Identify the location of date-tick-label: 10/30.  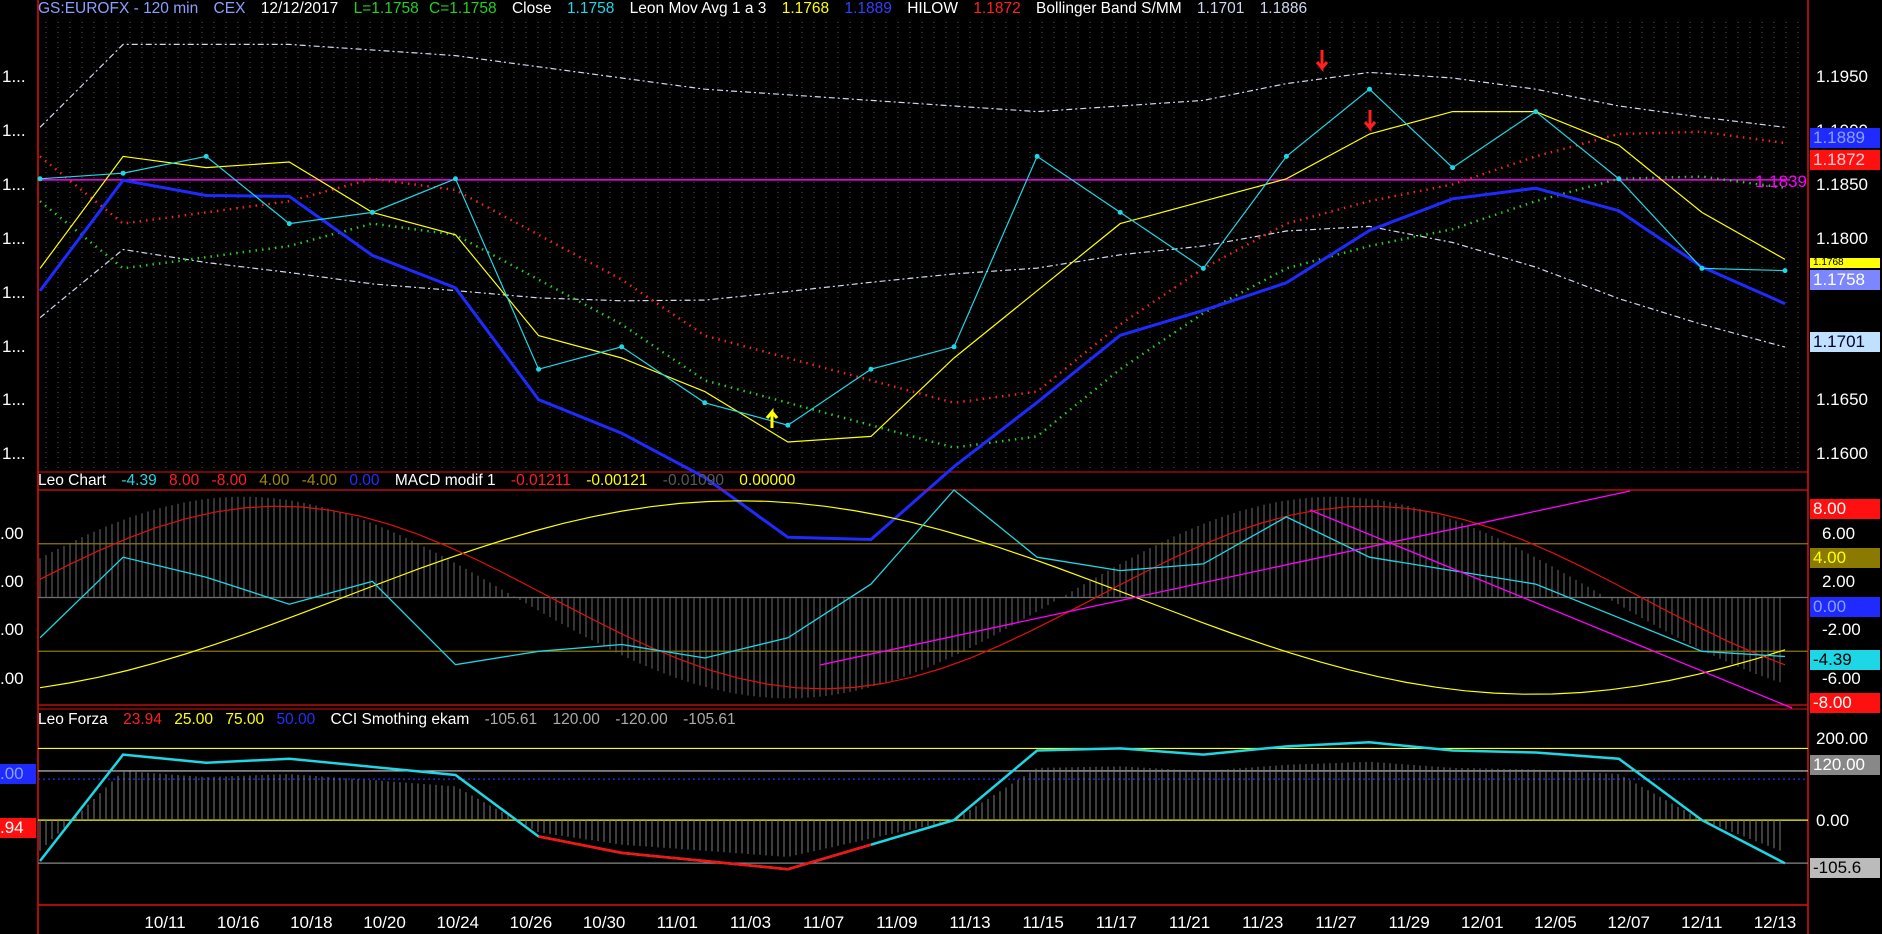
(604, 922).